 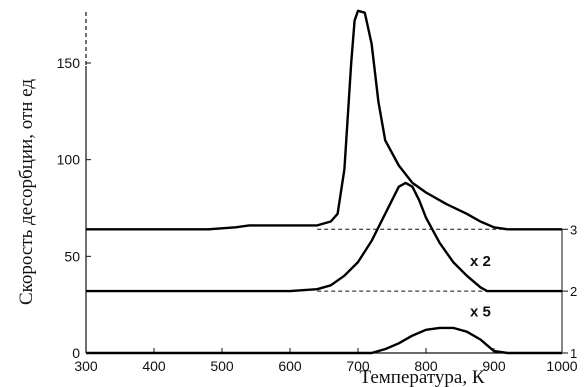 I want to click on x-tick-label: 600, so click(x=290, y=366).